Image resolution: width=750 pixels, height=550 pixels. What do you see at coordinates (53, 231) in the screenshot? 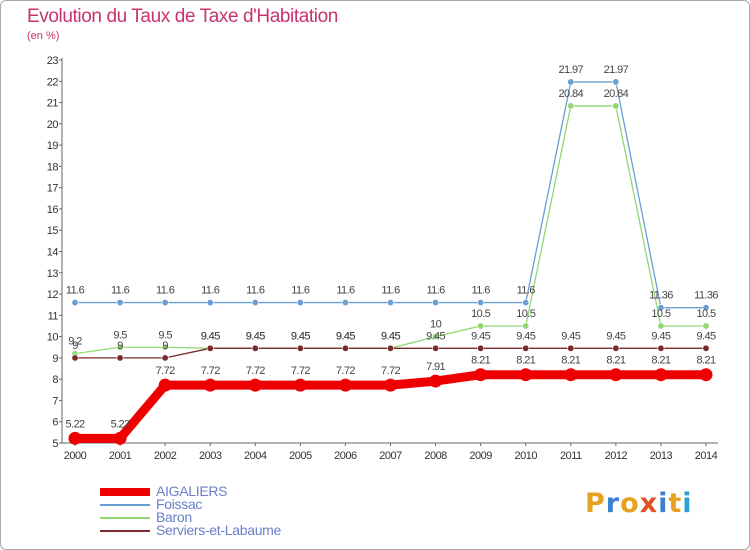
I see `y-tick-label: 15` at bounding box center [53, 231].